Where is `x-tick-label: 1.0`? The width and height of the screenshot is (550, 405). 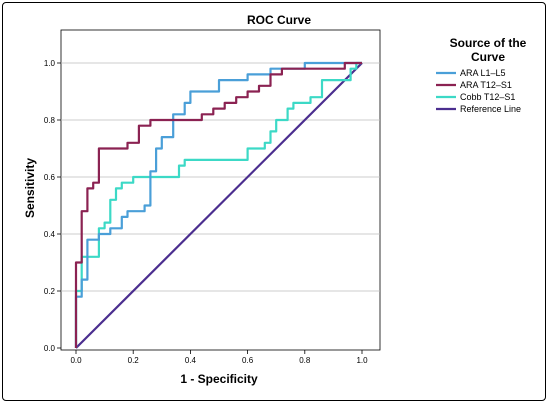
x-tick-label: 1.0 is located at coordinates (362, 360).